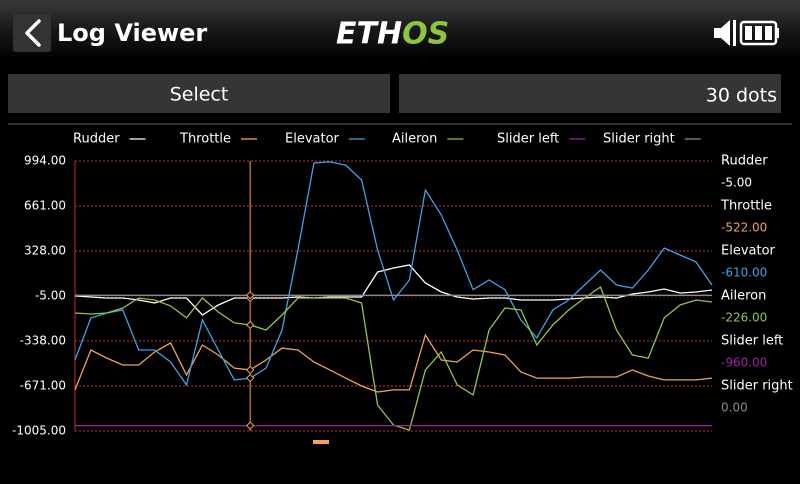  What do you see at coordinates (722, 33) in the screenshot?
I see `speaker-body` at bounding box center [722, 33].